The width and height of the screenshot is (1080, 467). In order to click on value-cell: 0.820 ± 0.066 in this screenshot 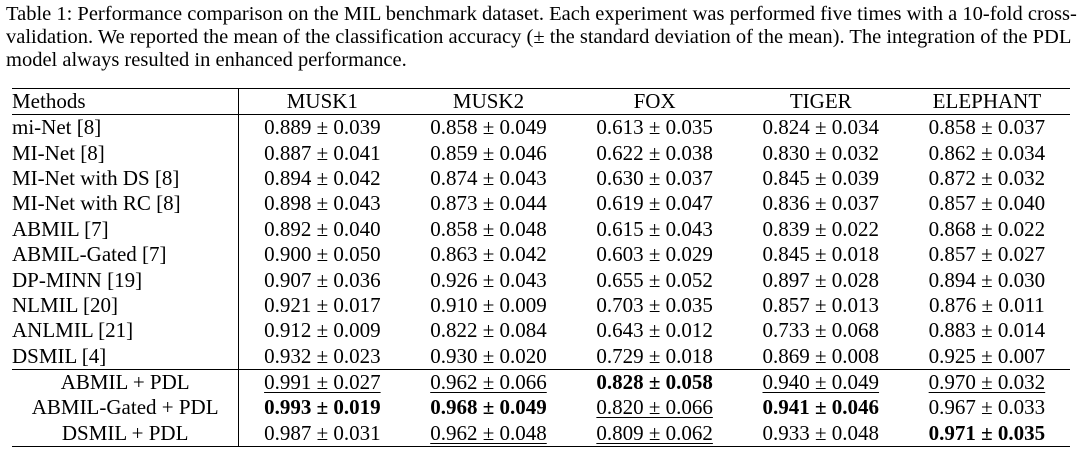, I will do `click(655, 407)`.